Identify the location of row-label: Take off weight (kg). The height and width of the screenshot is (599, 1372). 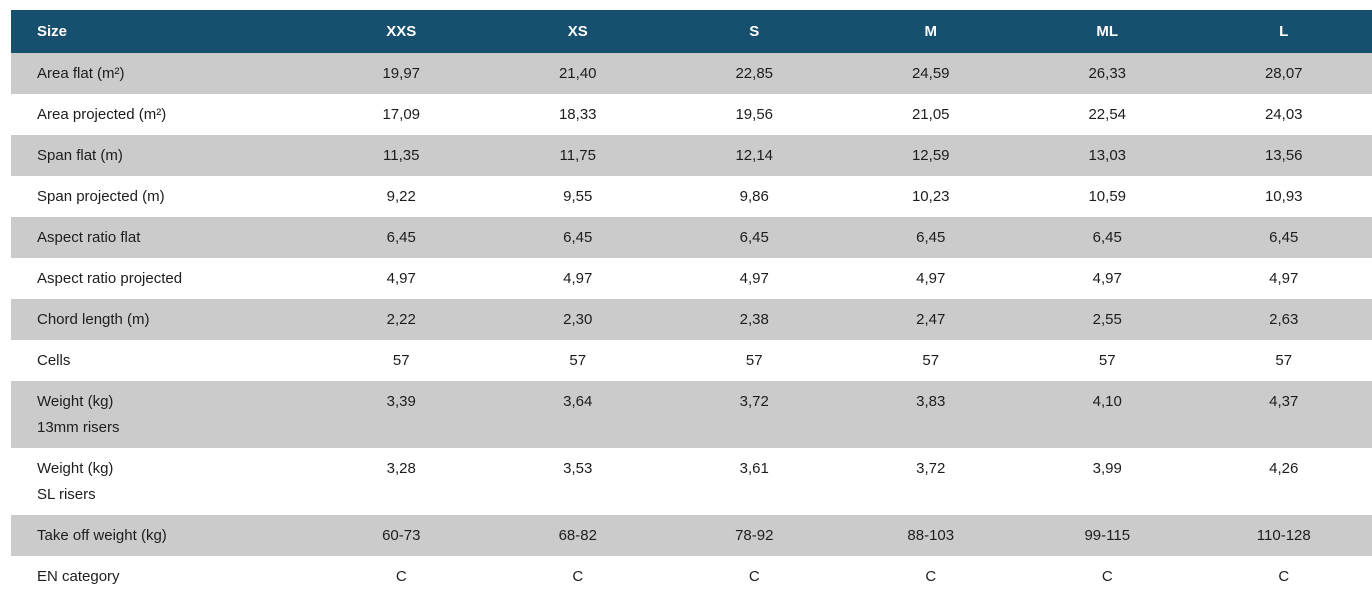
(162, 535).